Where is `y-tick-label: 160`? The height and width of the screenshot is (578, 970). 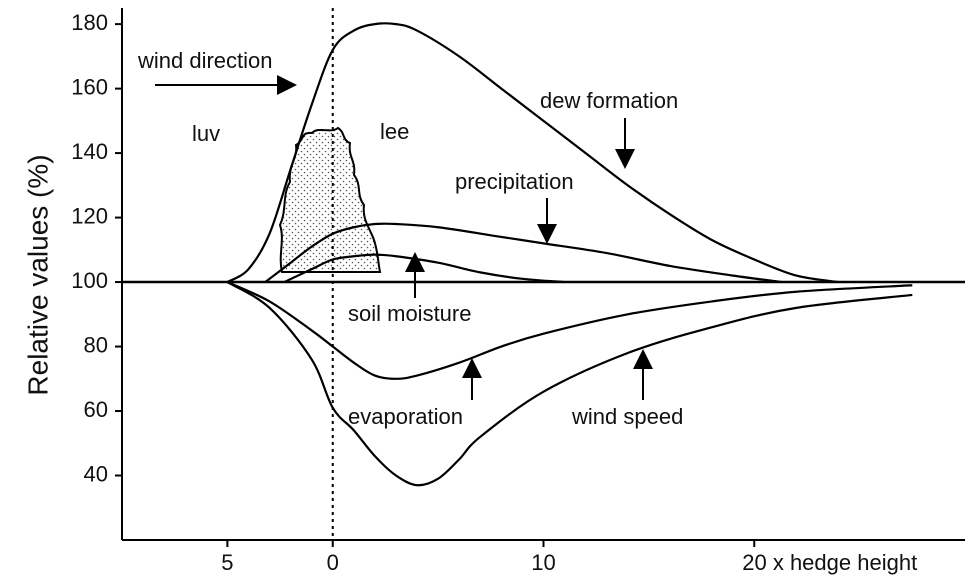
y-tick-label: 160 is located at coordinates (89, 86).